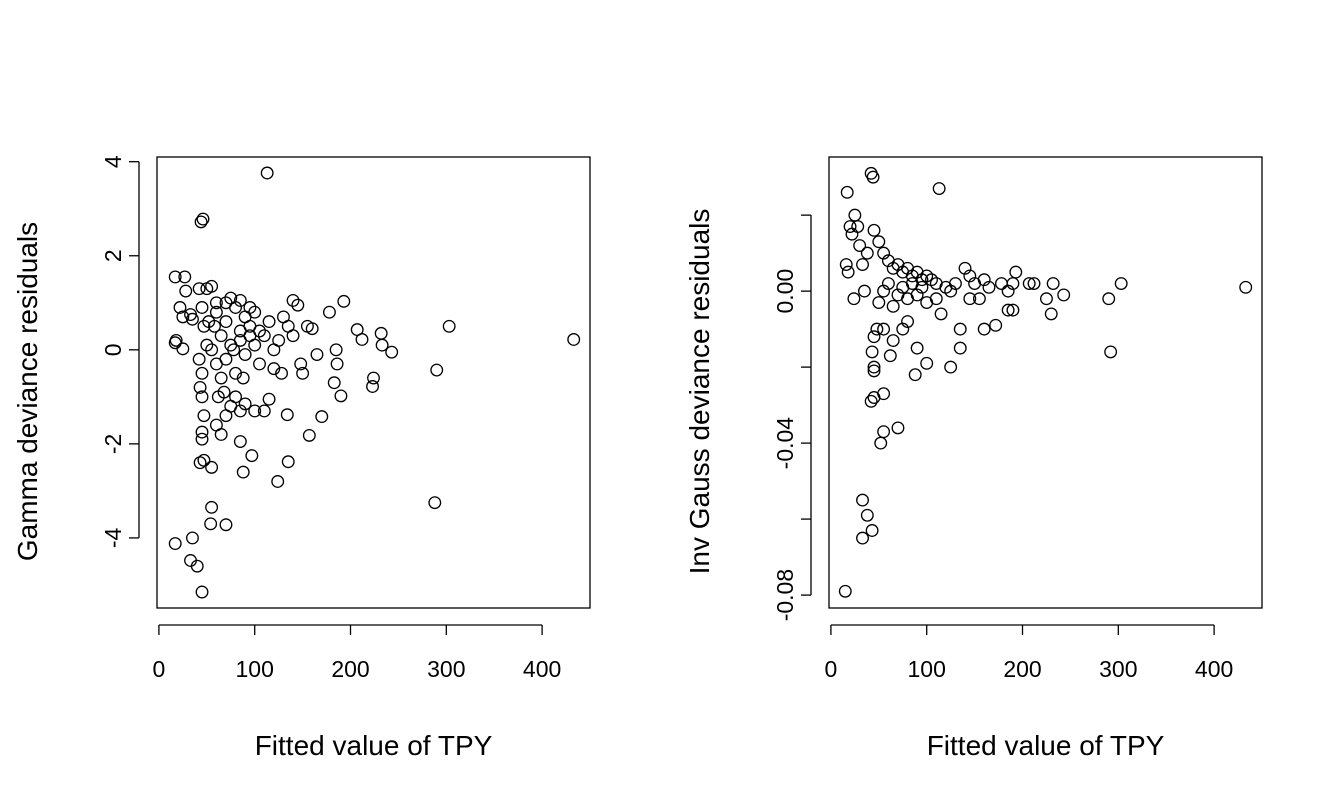 This screenshot has height=806, width=1344. Describe the element at coordinates (1046, 745) in the screenshot. I see `x-axis-label: Fitted value of TPY` at that location.